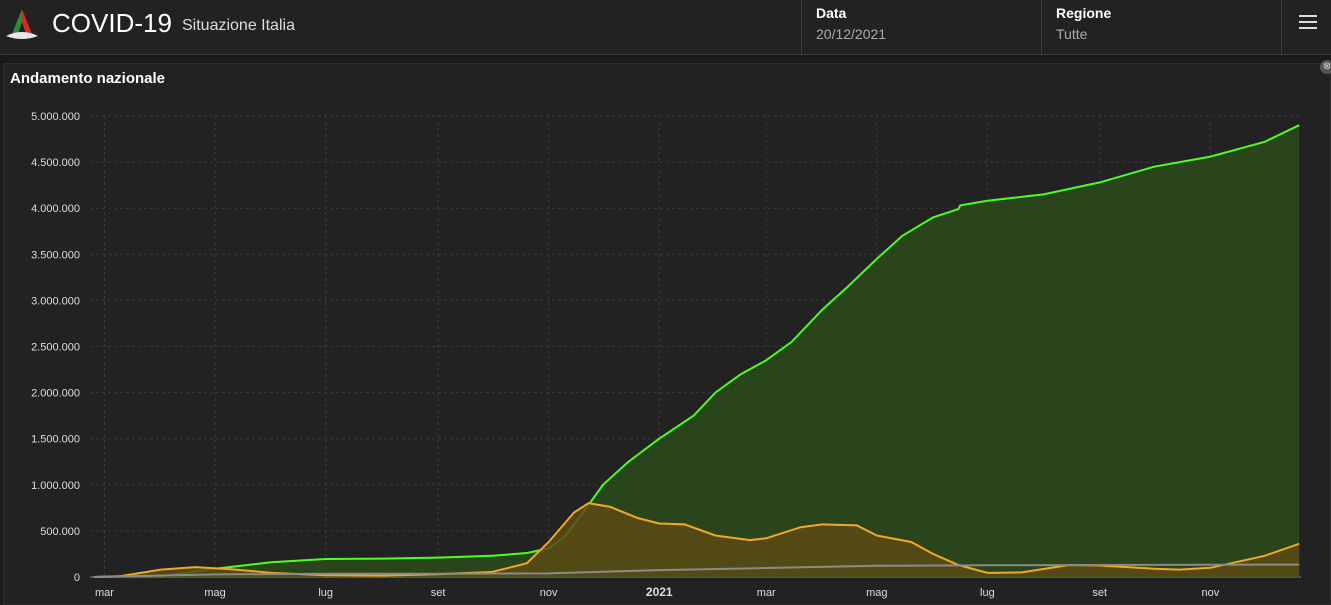 This screenshot has width=1331, height=605. What do you see at coordinates (1084, 13) in the screenshot?
I see `region-label: Regione` at bounding box center [1084, 13].